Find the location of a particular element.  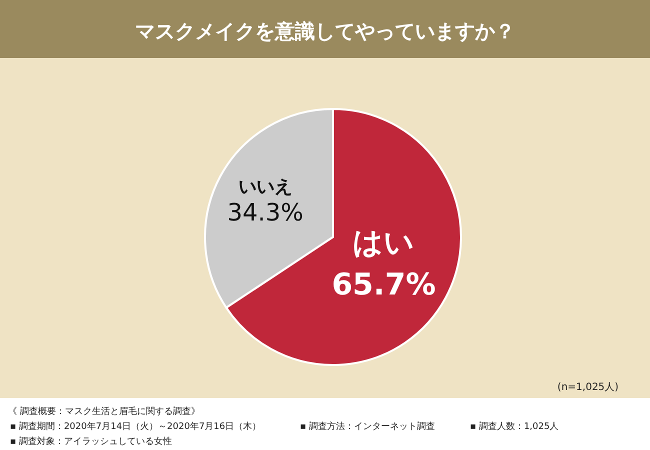

data-label: 34.3% is located at coordinates (265, 212).